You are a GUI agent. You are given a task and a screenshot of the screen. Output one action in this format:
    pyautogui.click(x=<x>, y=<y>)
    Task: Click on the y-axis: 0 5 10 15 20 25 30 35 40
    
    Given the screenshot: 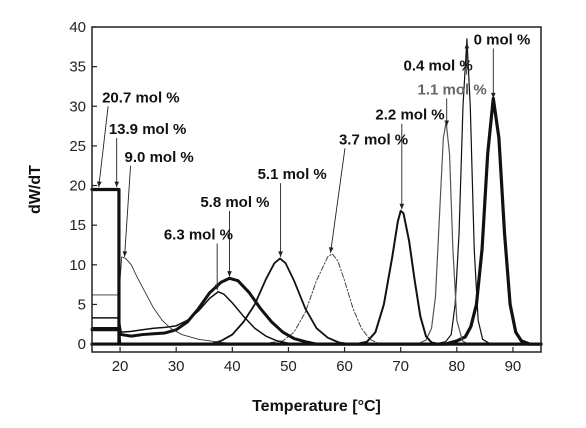 What is the action you would take?
    pyautogui.click(x=83, y=186)
    